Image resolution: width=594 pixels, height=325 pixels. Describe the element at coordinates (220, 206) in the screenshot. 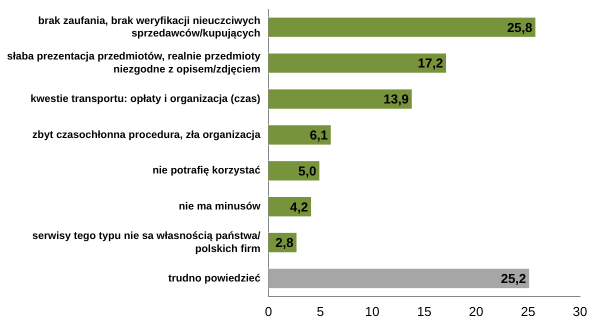

I see `y-tick-label: nie ma minusów` at that location.